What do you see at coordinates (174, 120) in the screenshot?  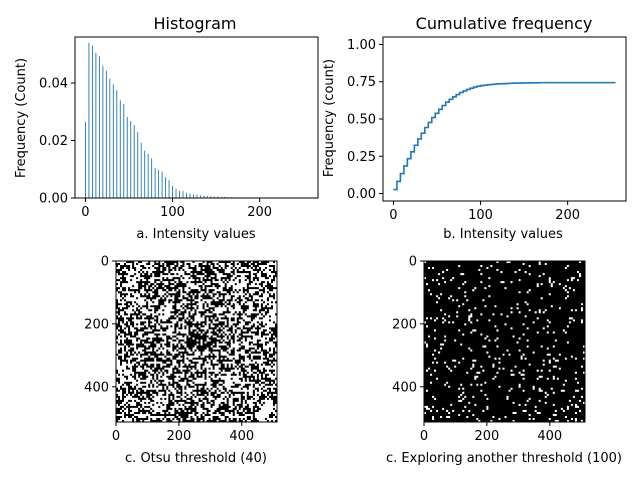 I see `histogram-bars` at bounding box center [174, 120].